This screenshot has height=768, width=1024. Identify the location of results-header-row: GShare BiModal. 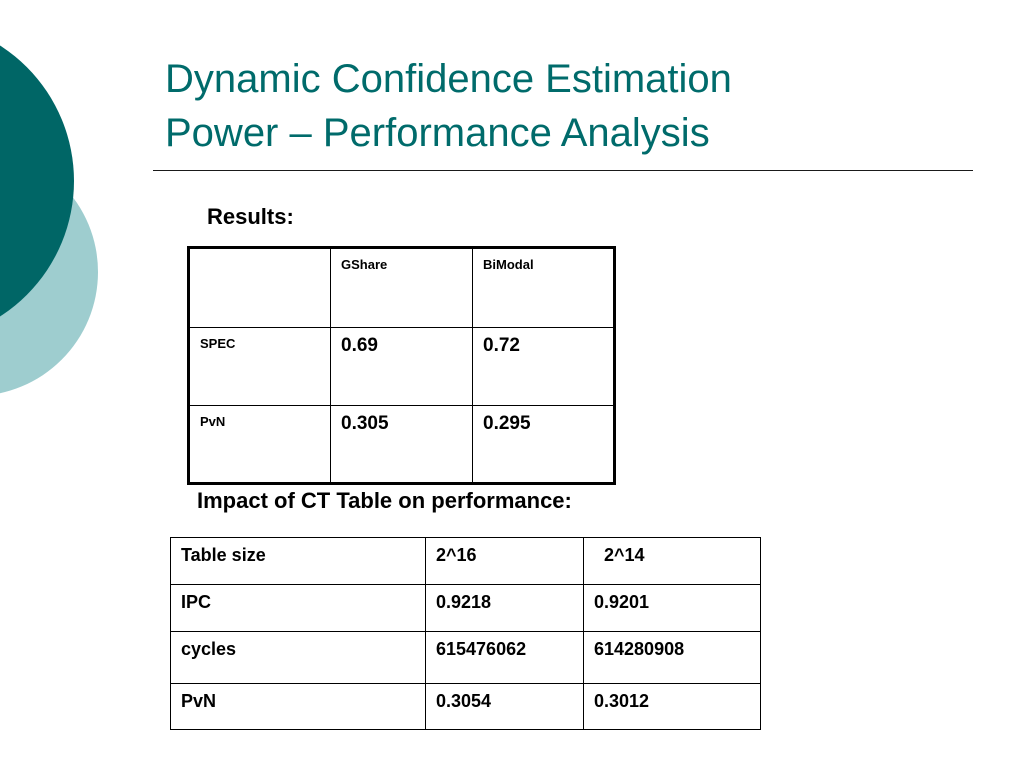
(401, 287).